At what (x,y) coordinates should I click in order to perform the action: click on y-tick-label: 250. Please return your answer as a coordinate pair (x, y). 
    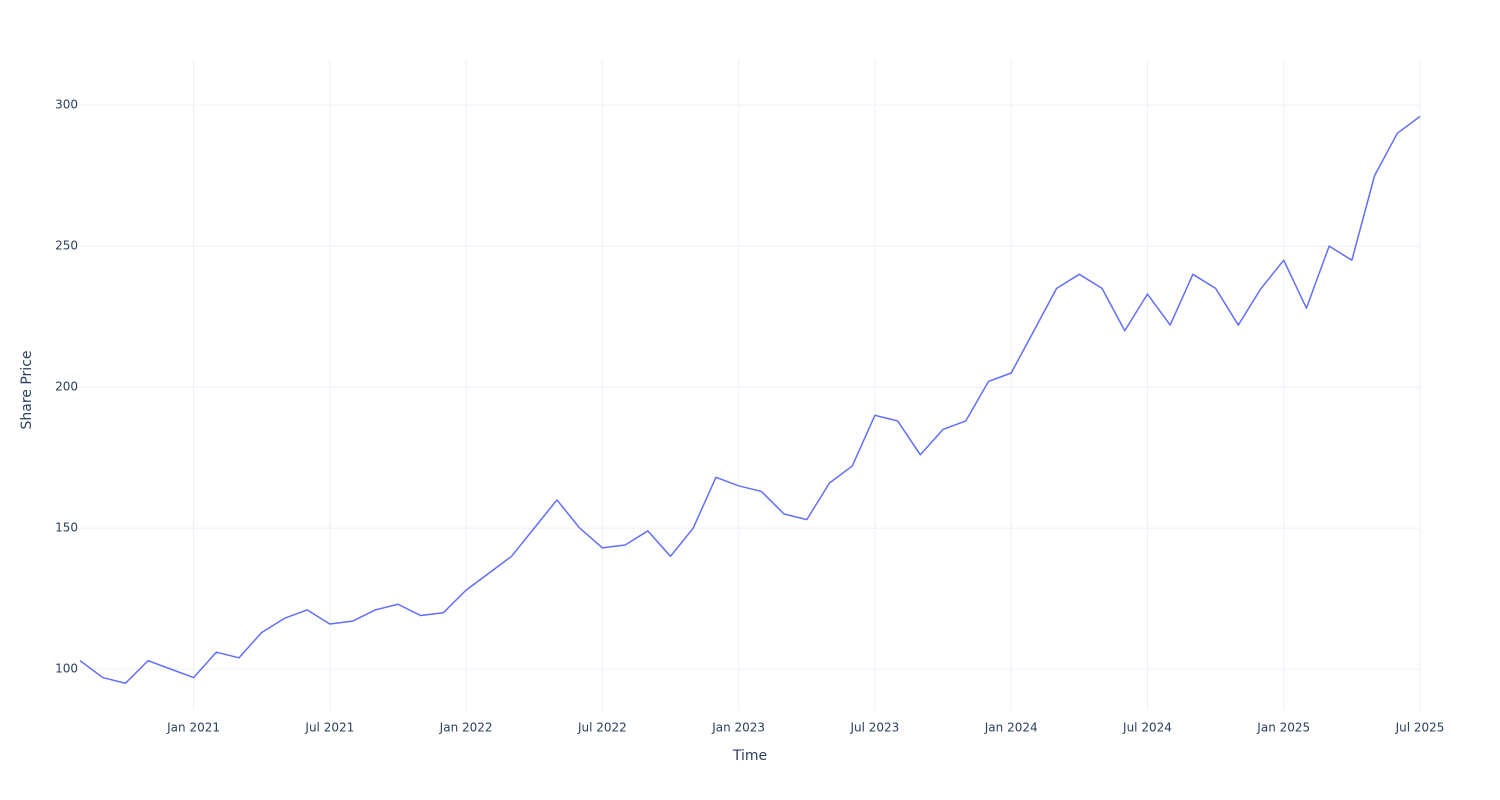
    Looking at the image, I should click on (66, 246).